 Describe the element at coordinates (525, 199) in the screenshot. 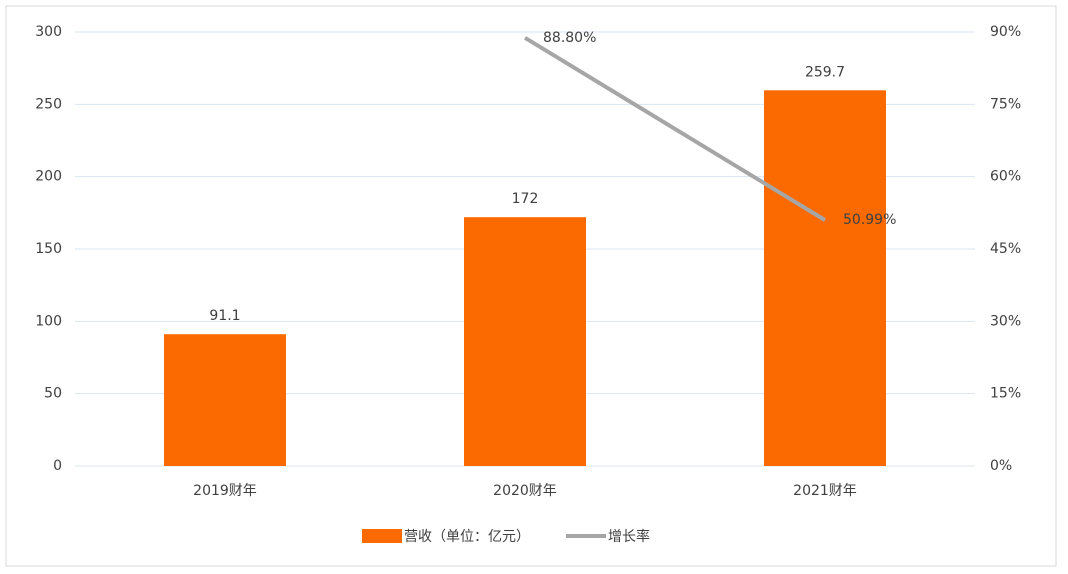

I see `data-label: 172` at that location.